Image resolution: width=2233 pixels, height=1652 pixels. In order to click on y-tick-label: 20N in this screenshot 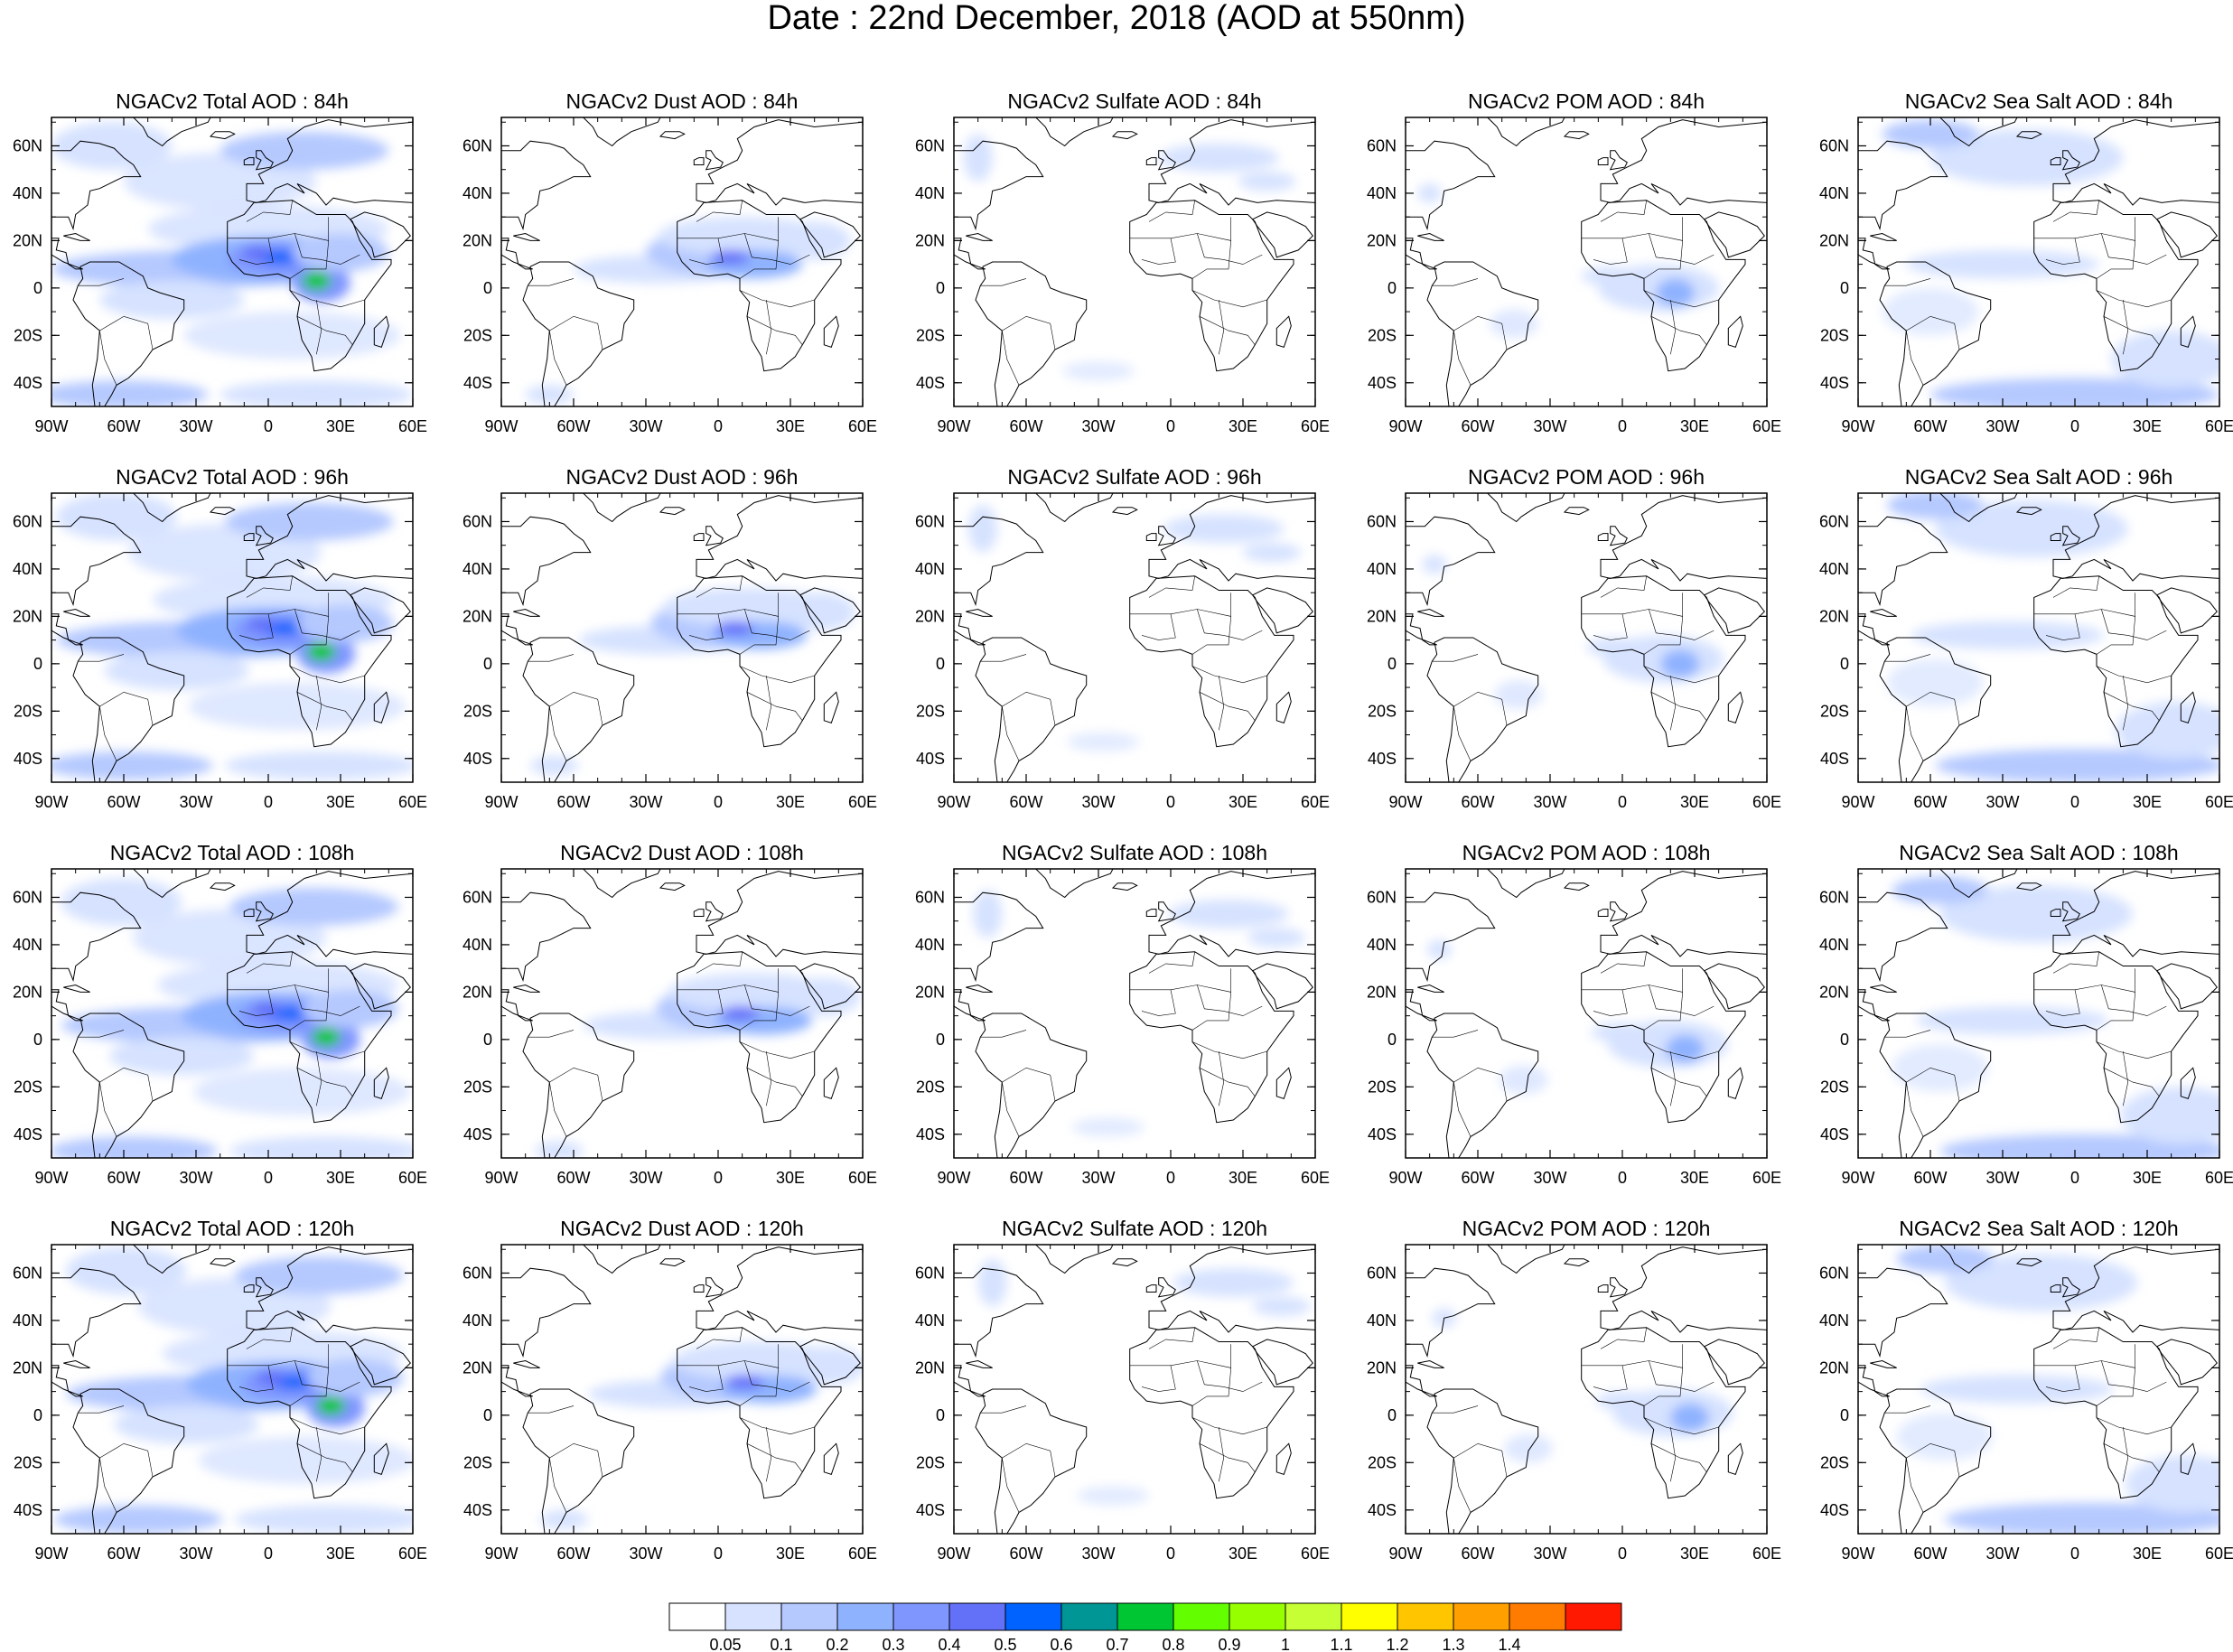, I will do `click(1382, 1368)`.